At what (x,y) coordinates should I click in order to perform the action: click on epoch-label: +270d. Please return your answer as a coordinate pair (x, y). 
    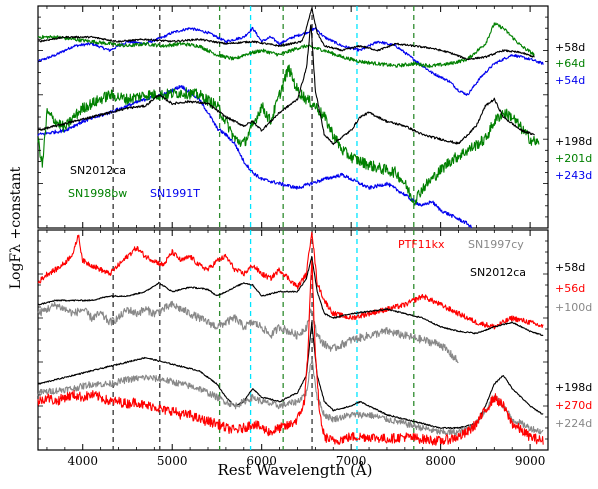
    Looking at the image, I should click on (573, 405).